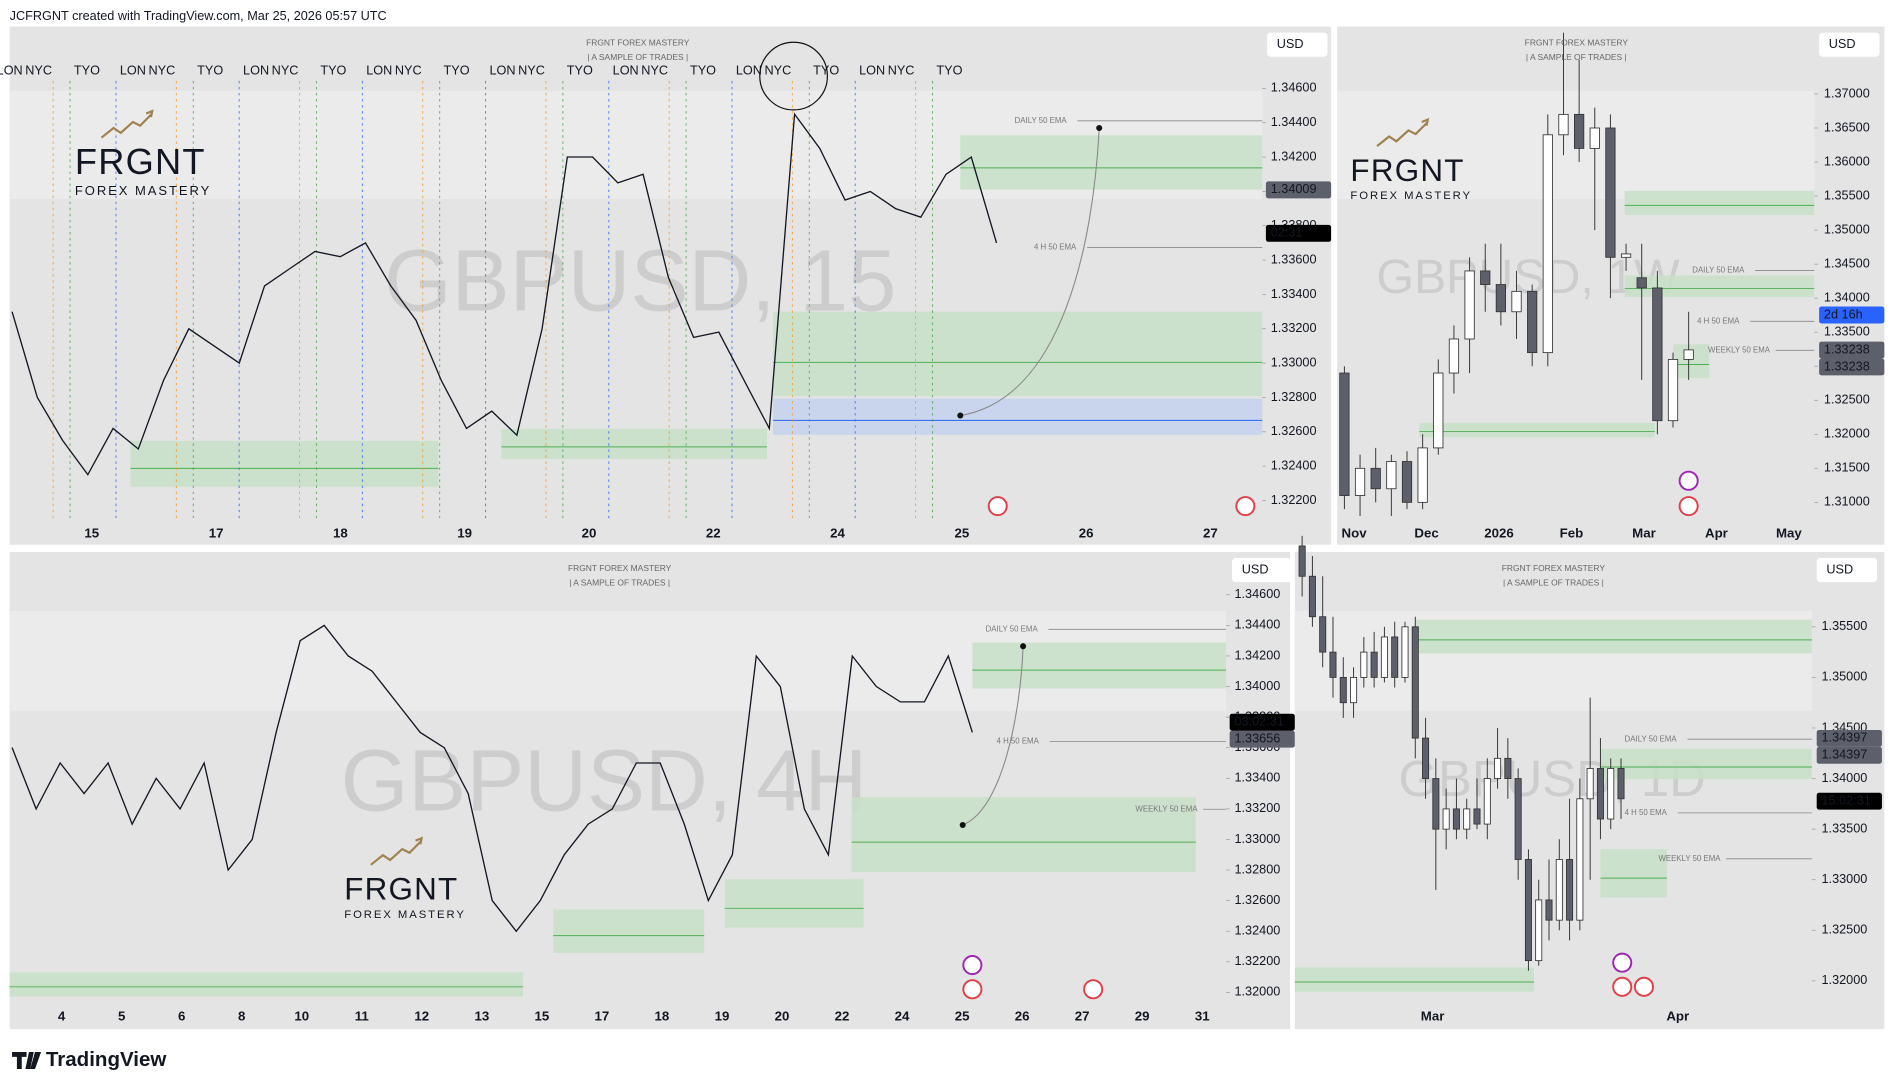 This screenshot has height=1089, width=1894. What do you see at coordinates (1847, 349) in the screenshot?
I see `price-tag-label: 1.33238` at bounding box center [1847, 349].